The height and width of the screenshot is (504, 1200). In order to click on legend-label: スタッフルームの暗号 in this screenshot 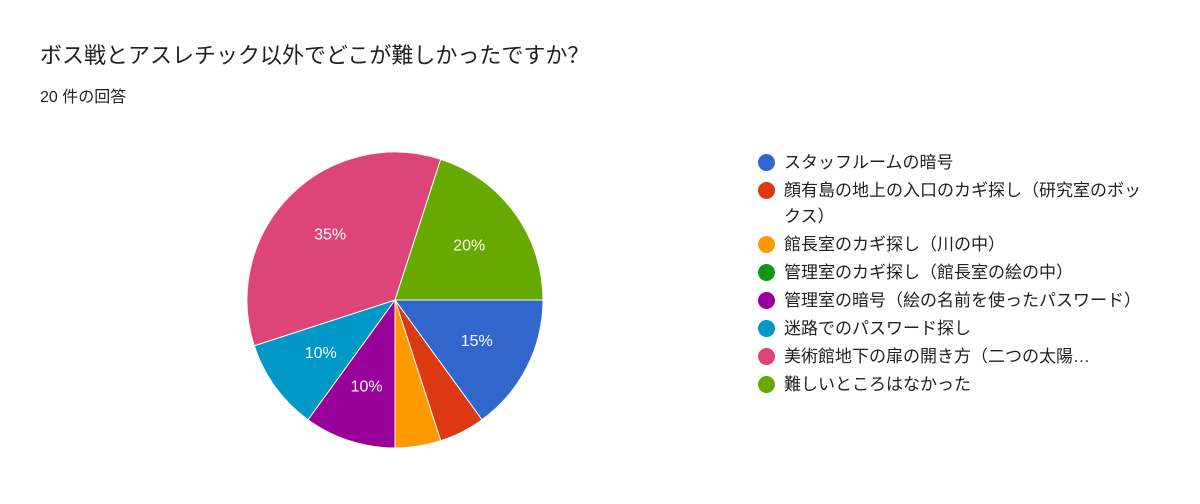, I will do `click(869, 162)`.